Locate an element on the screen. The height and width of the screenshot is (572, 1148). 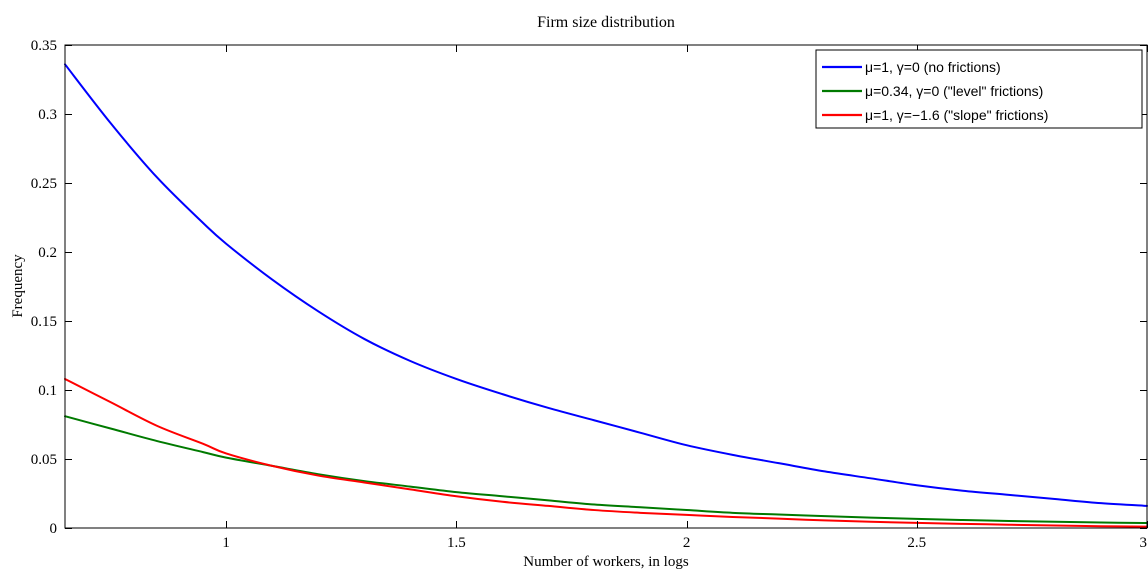
legend-box is located at coordinates (979, 89).